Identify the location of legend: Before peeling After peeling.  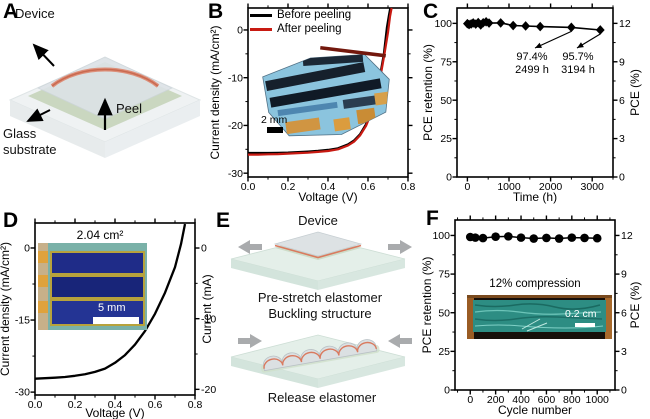
(300, 22).